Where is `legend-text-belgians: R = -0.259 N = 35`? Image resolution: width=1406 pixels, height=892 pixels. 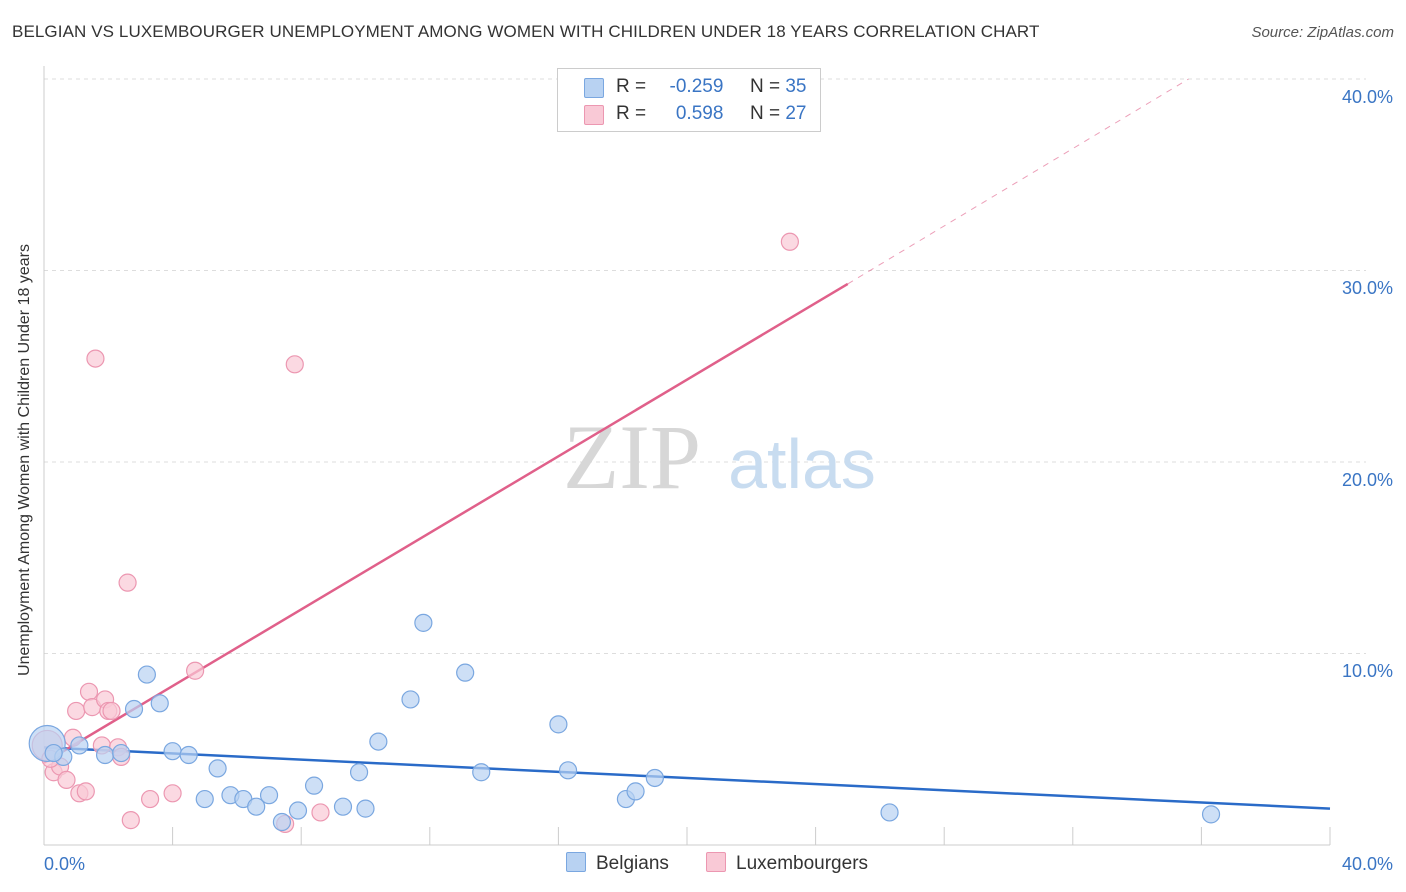
legend-text-belgians: R = -0.259 N = 35 is located at coordinates (711, 87).